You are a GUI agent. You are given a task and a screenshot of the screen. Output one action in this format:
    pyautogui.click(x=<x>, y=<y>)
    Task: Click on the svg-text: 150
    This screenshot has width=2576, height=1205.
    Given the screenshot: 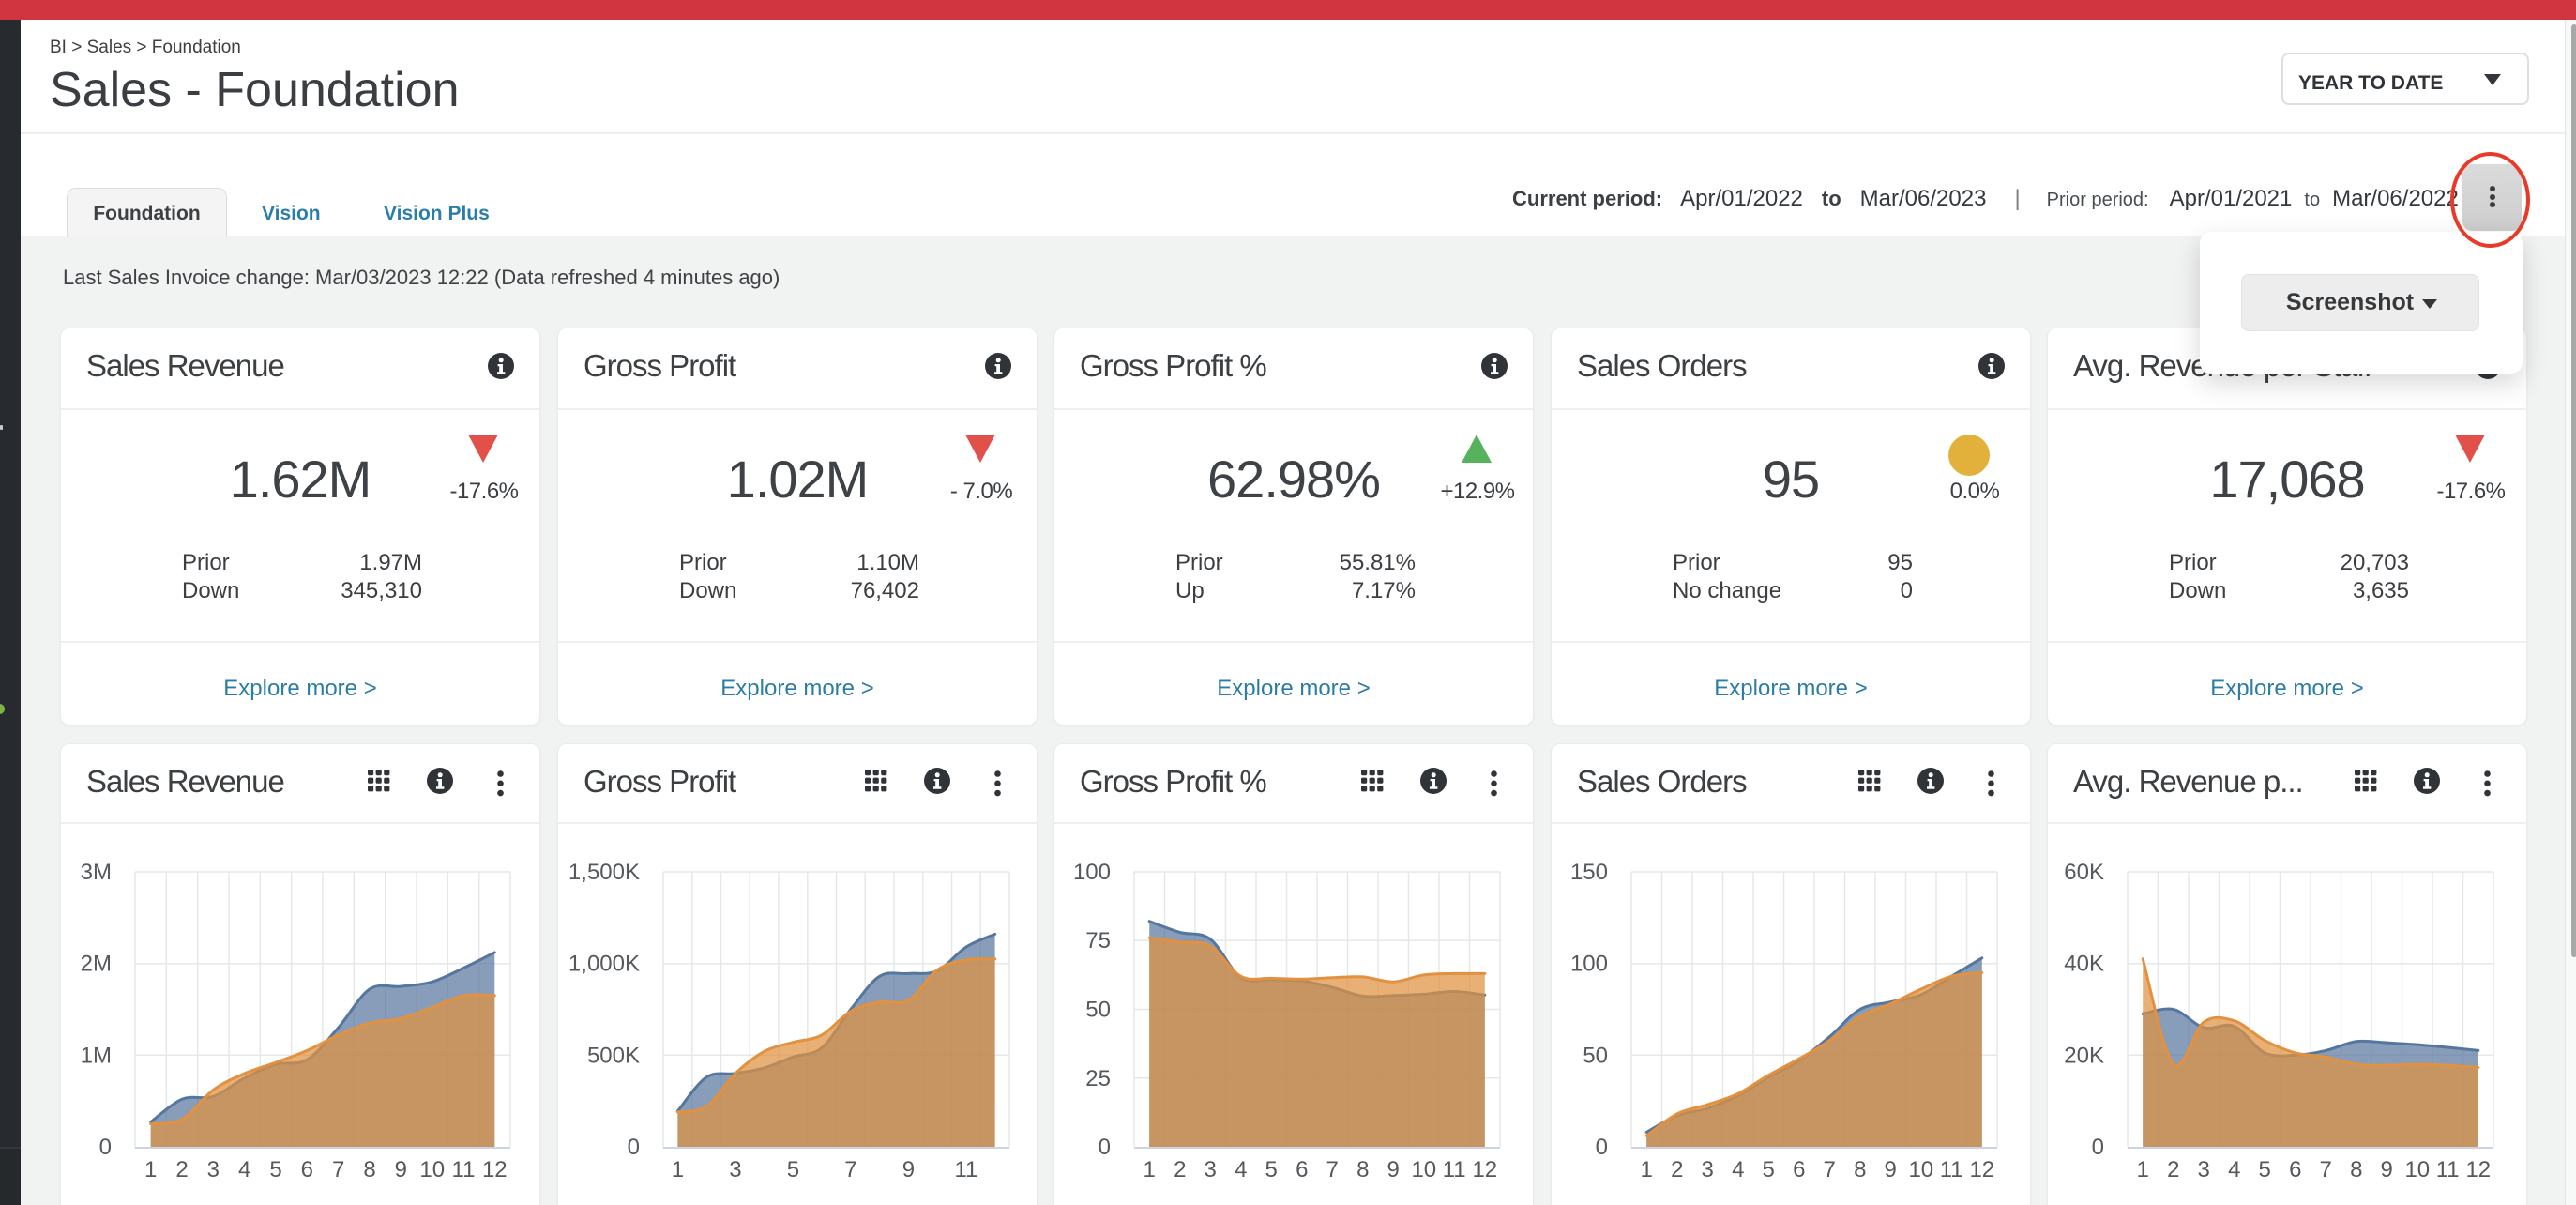 What is the action you would take?
    pyautogui.click(x=1589, y=872)
    